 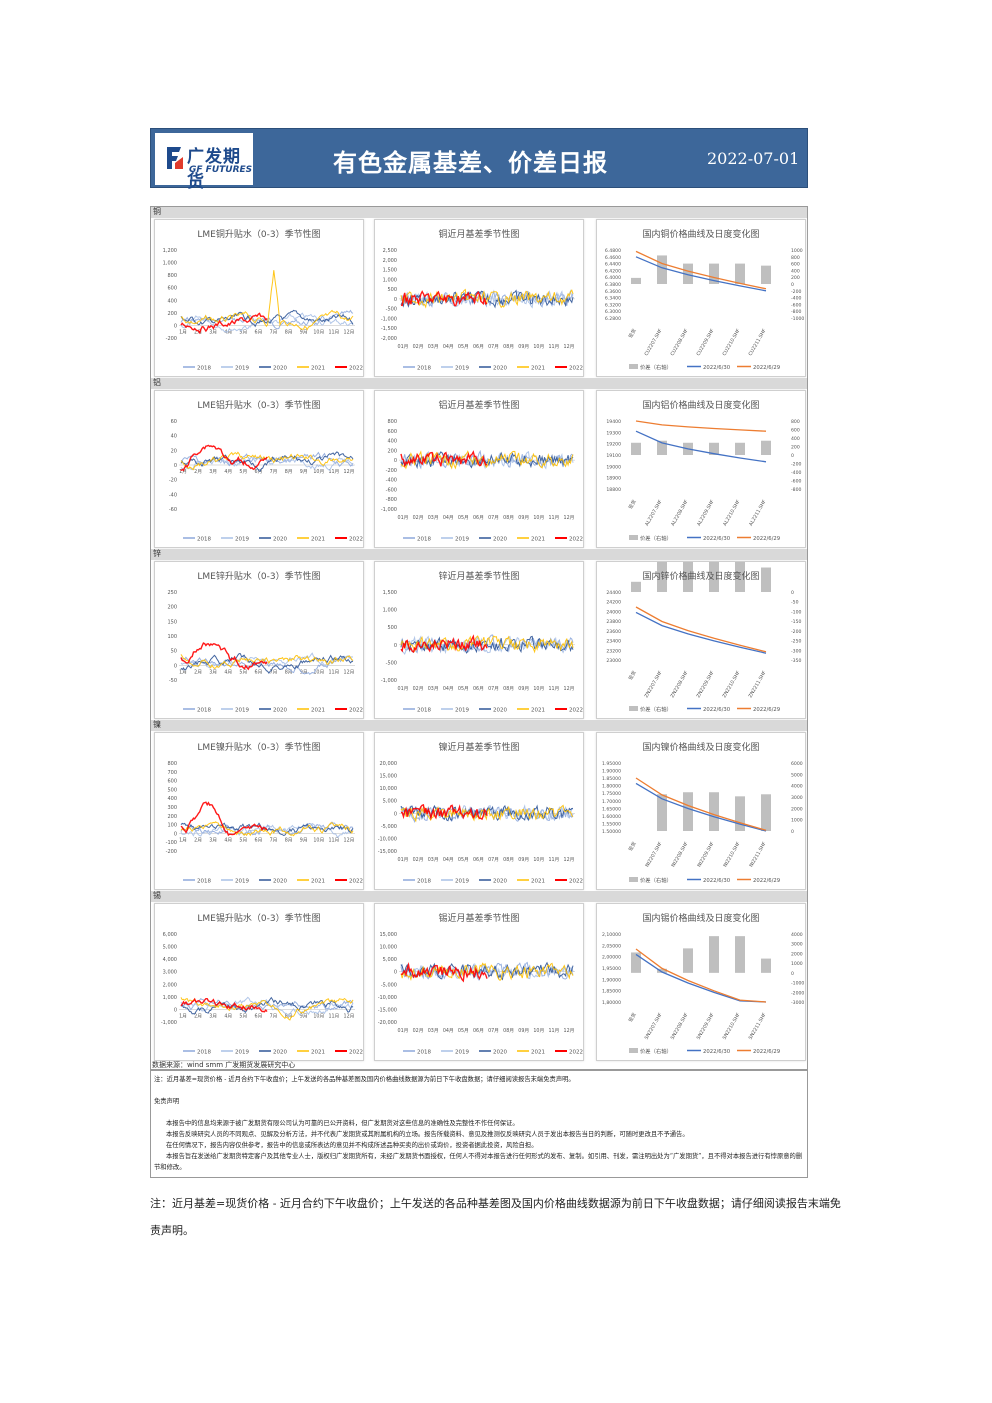 What do you see at coordinates (680, 684) in the screenshot?
I see `x-category-label: ZN2208.SHF` at bounding box center [680, 684].